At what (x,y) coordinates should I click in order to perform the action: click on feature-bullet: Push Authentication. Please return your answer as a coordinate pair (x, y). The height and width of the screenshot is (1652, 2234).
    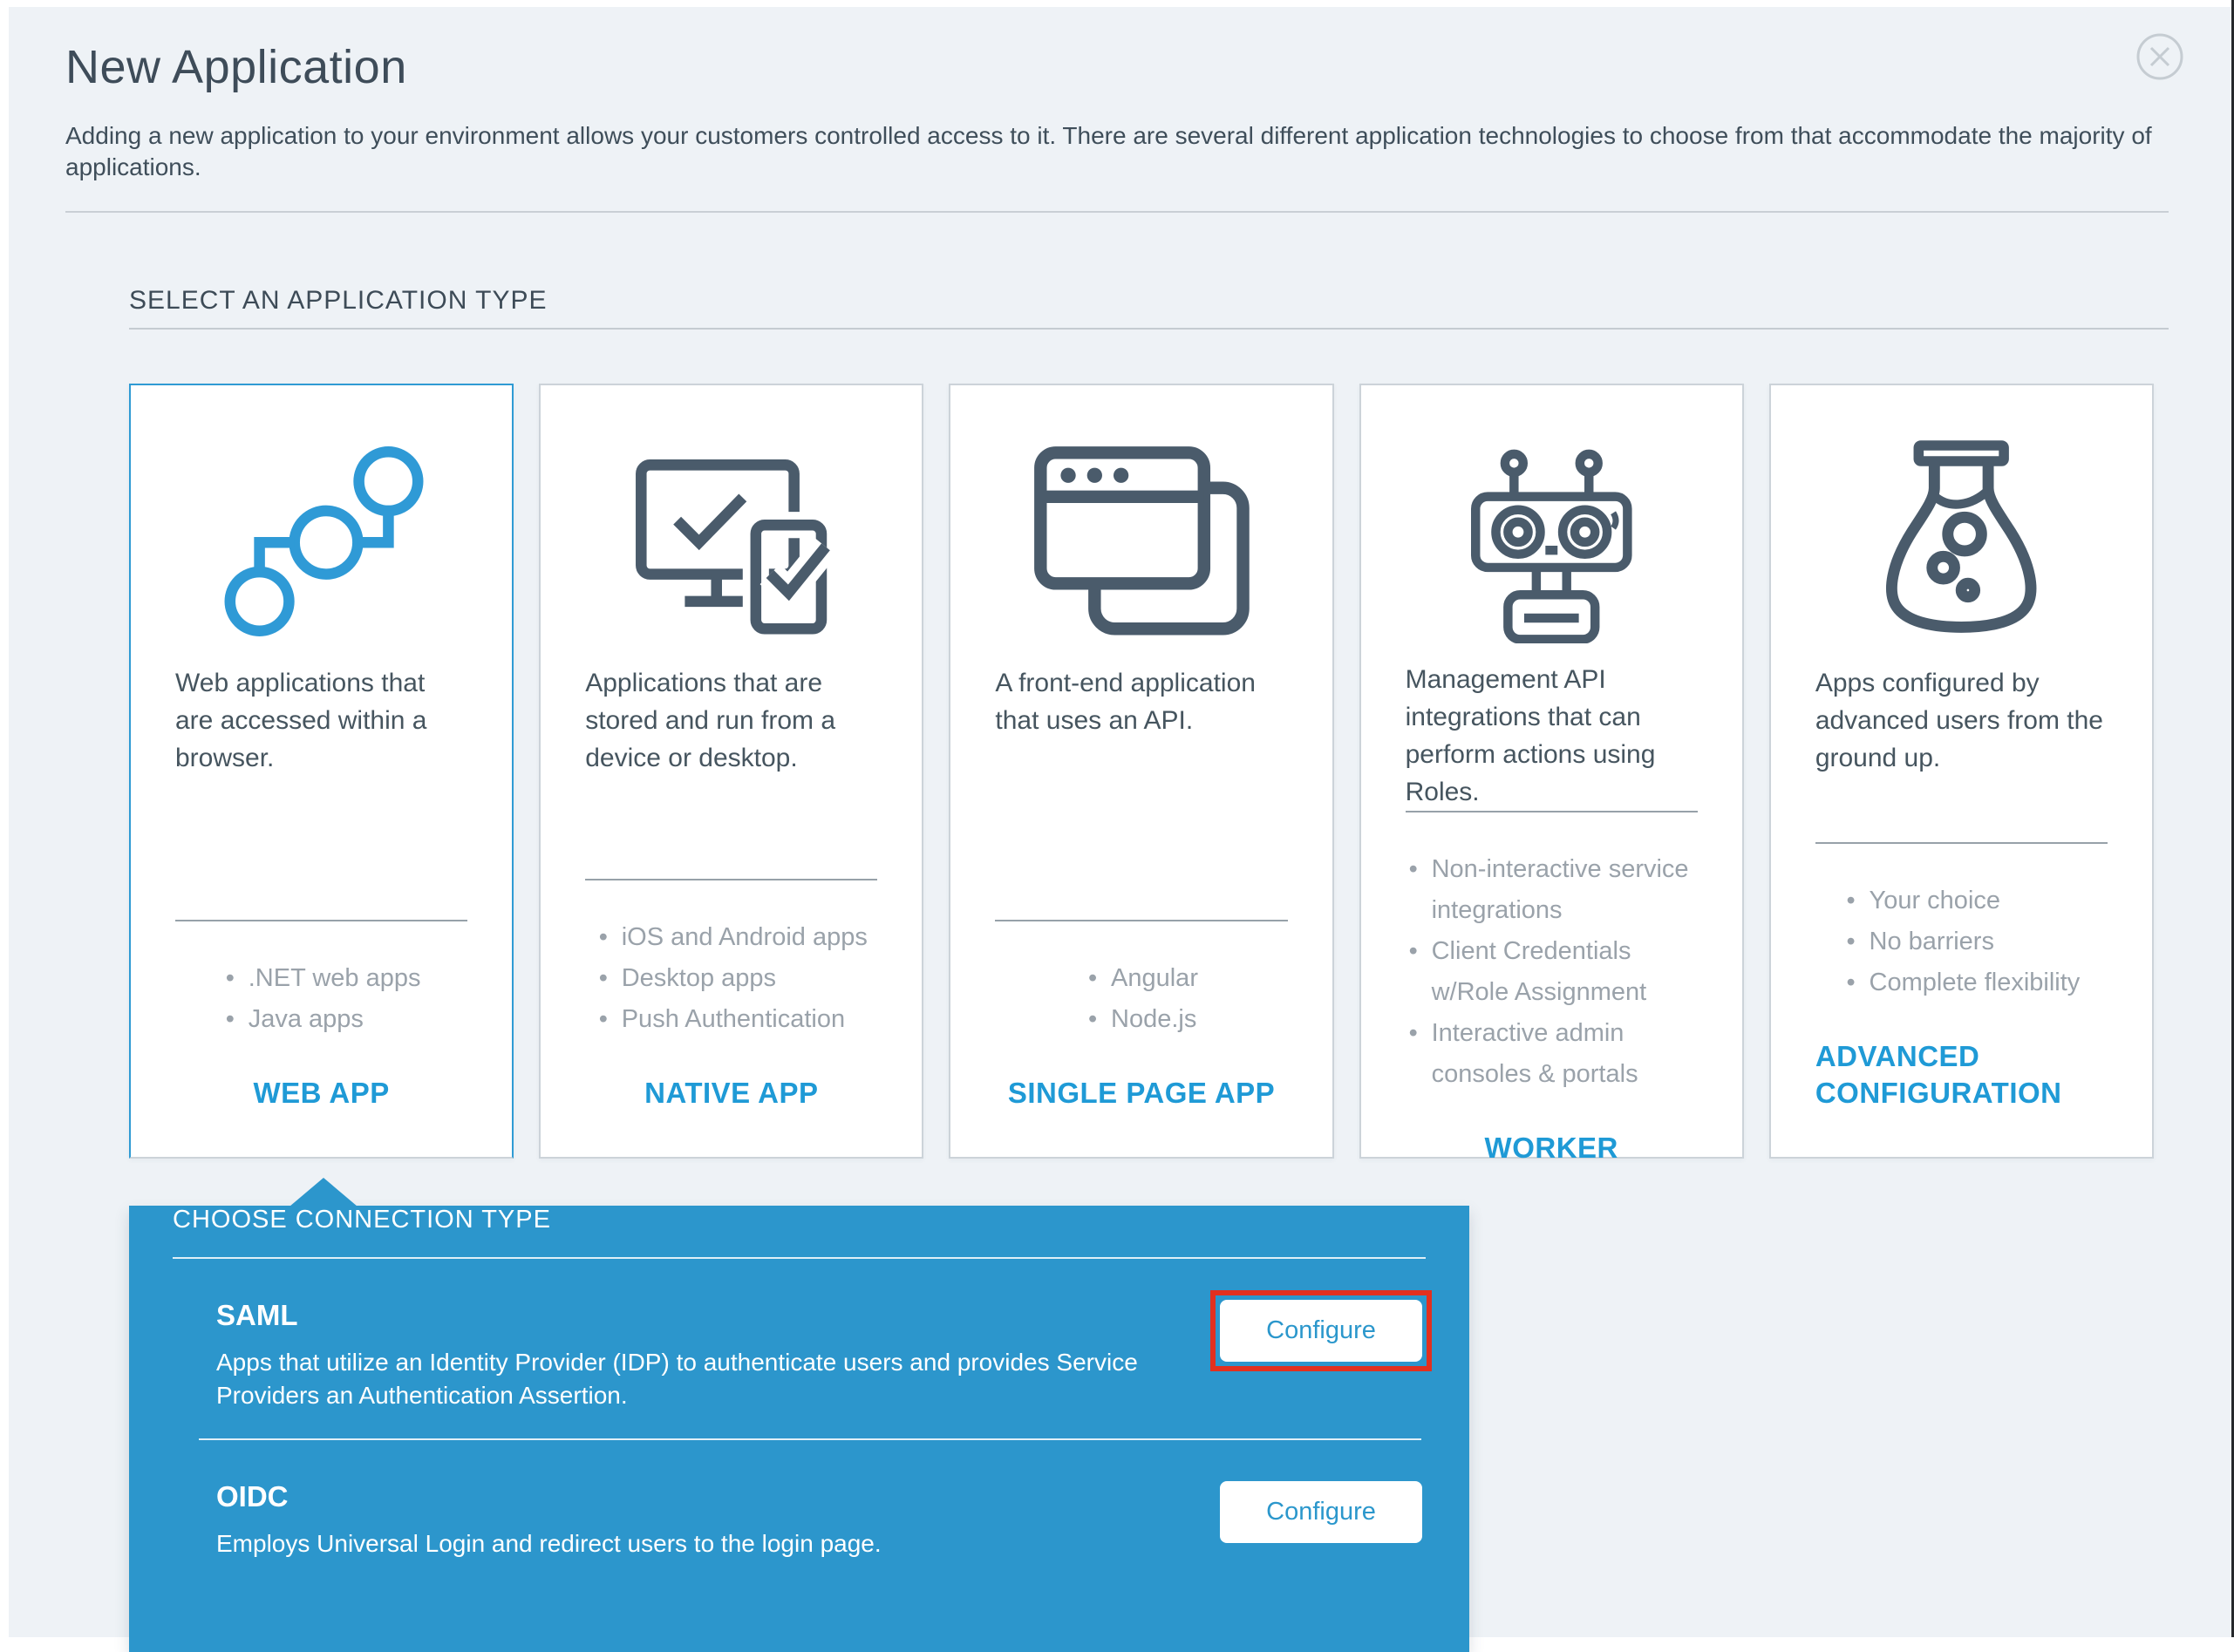
    Looking at the image, I should click on (732, 1019).